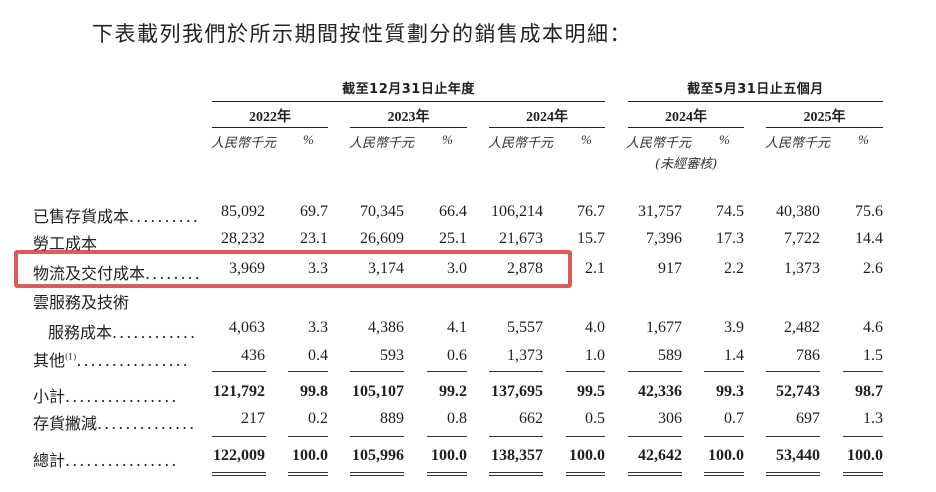 Image resolution: width=936 pixels, height=492 pixels. What do you see at coordinates (808, 355) in the screenshot?
I see `cell-amount: 786` at bounding box center [808, 355].